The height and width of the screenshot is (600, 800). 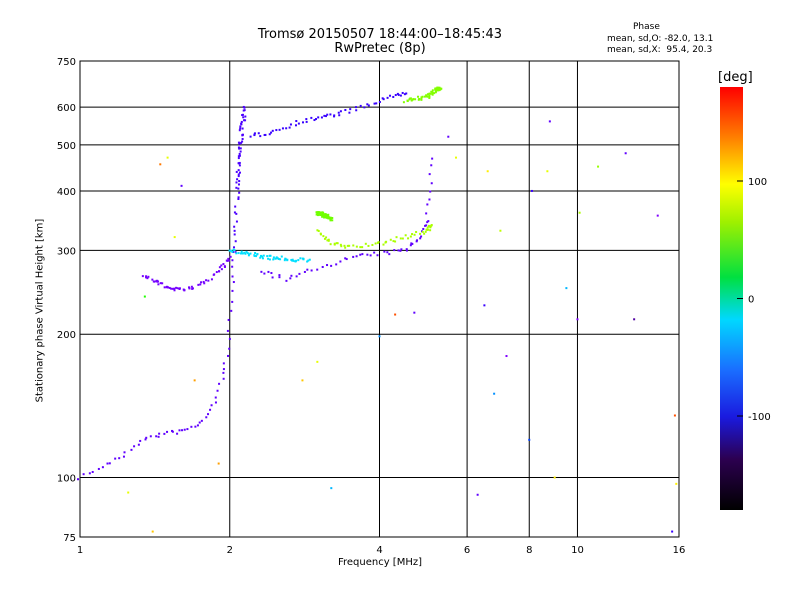 What do you see at coordinates (66, 146) in the screenshot?
I see `y-tick-label: 500` at bounding box center [66, 146].